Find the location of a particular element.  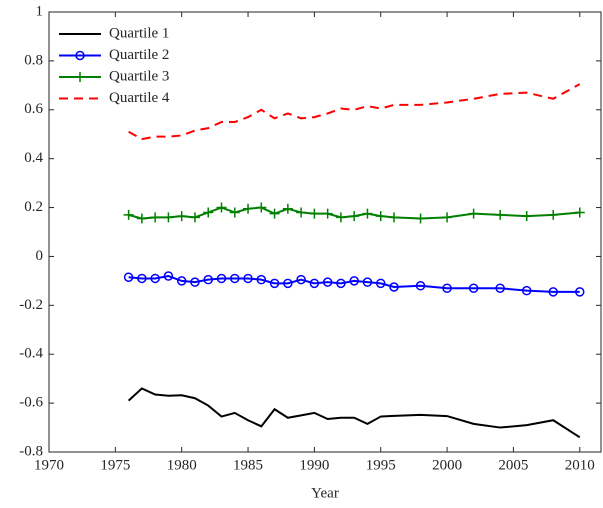

x-tick-label: 1975 is located at coordinates (115, 465).